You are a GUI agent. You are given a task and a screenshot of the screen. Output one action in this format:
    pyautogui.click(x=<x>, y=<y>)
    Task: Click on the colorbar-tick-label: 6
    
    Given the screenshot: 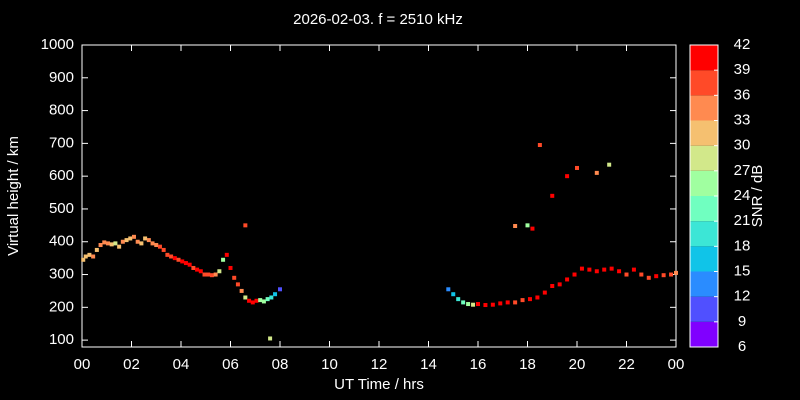 What is the action you would take?
    pyautogui.click(x=742, y=346)
    